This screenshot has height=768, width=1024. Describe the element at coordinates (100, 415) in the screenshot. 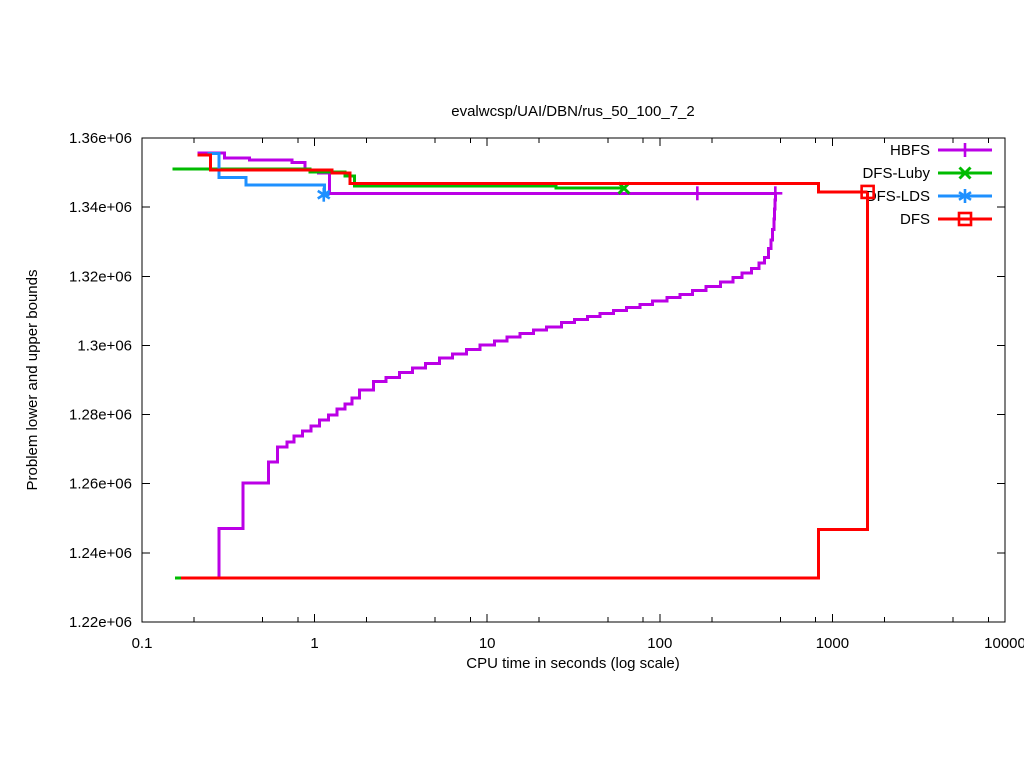

I see `y-tick-label: 1.28e+06` at that location.